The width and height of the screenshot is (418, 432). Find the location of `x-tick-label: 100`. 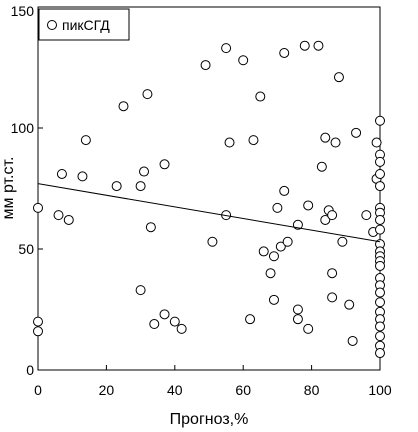

x-tick-label: 100 is located at coordinates (380, 390).